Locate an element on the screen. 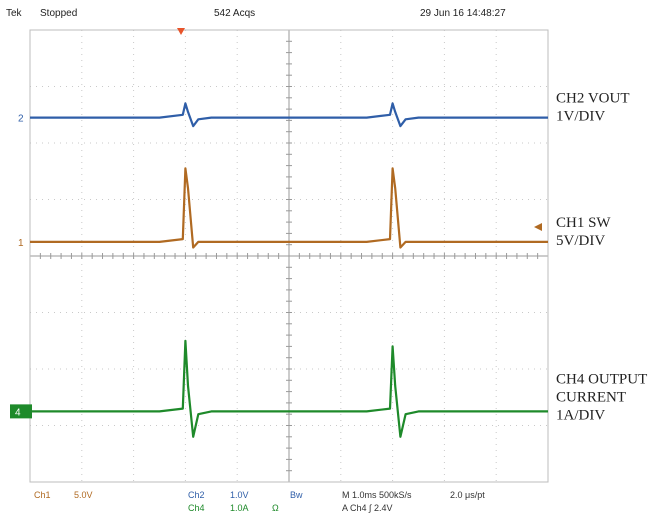  ch4-annotation-line: 1A/DIV is located at coordinates (580, 415).